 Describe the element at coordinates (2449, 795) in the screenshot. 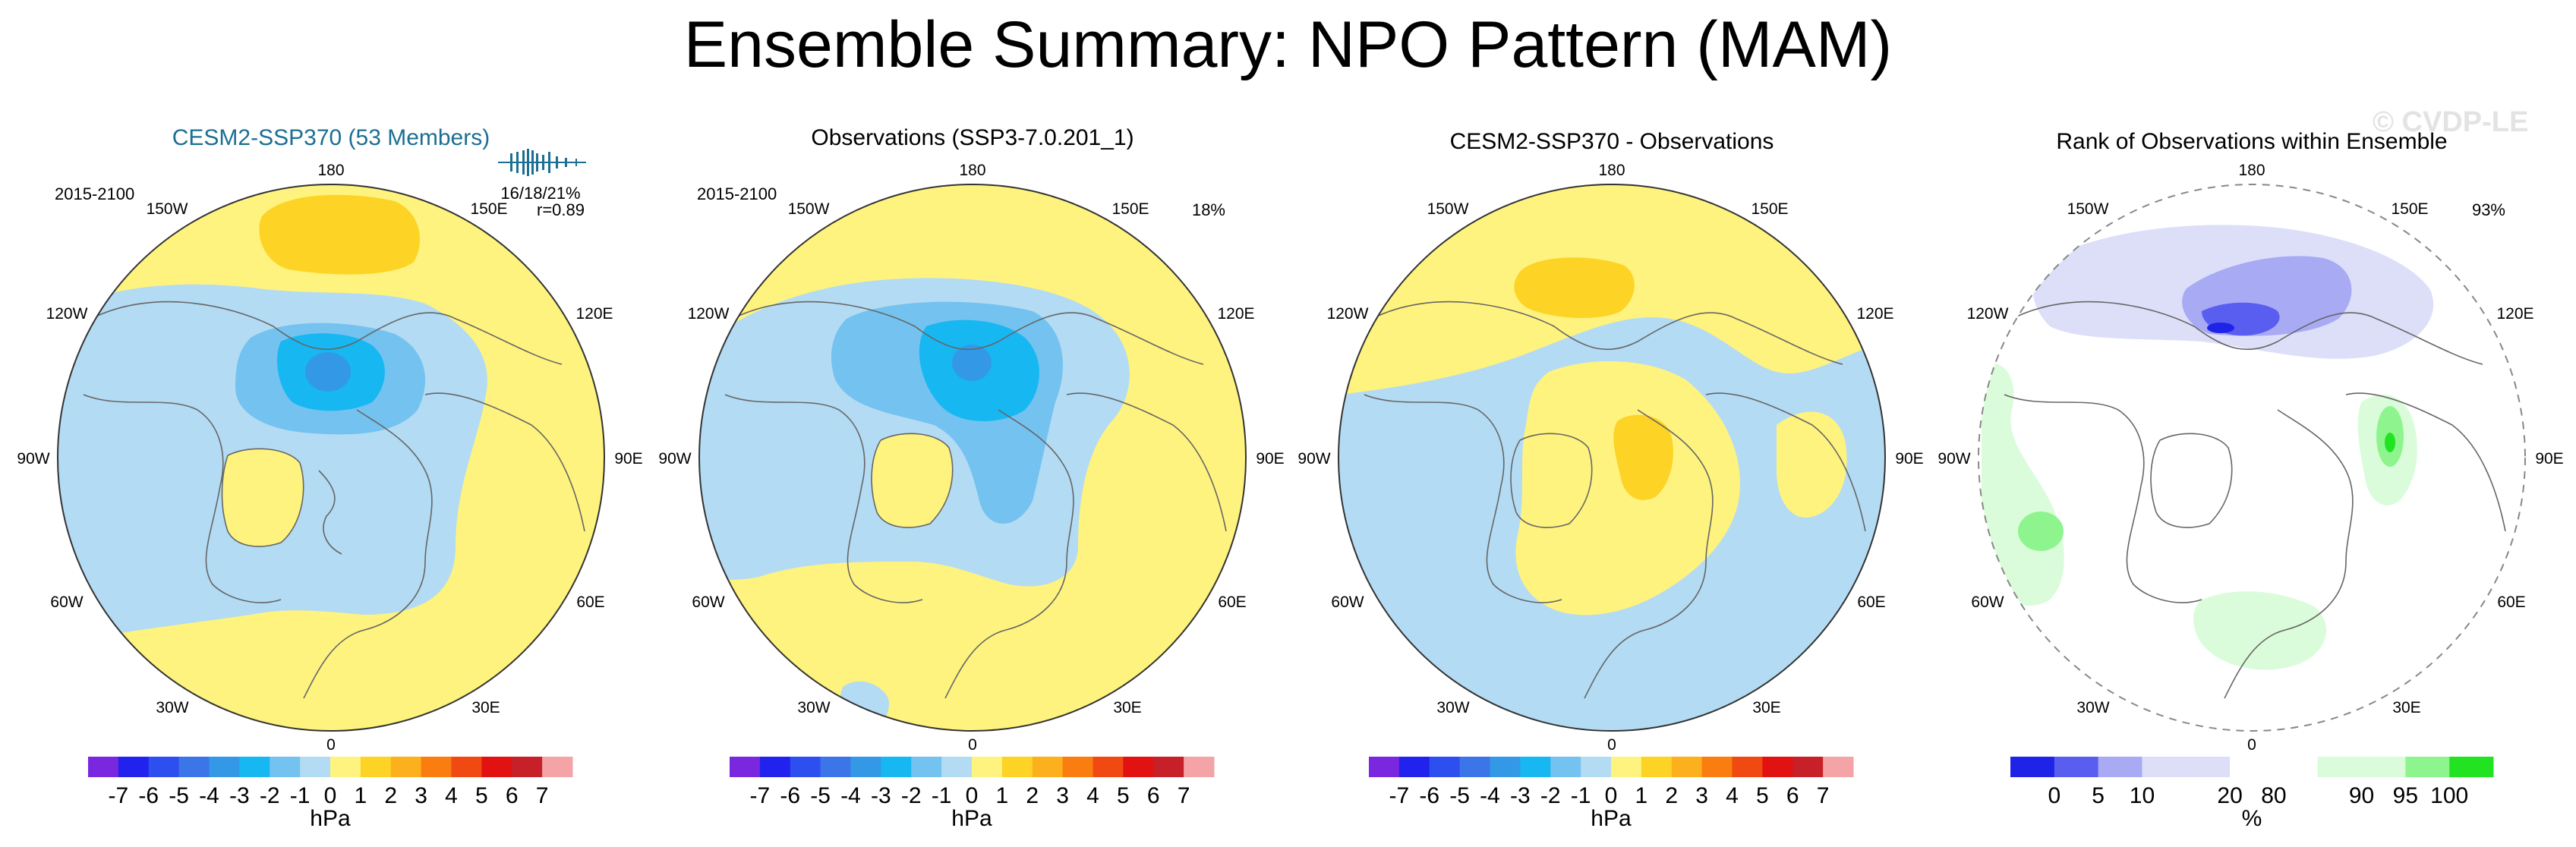

I see `colorbar-tick-label: 100` at that location.